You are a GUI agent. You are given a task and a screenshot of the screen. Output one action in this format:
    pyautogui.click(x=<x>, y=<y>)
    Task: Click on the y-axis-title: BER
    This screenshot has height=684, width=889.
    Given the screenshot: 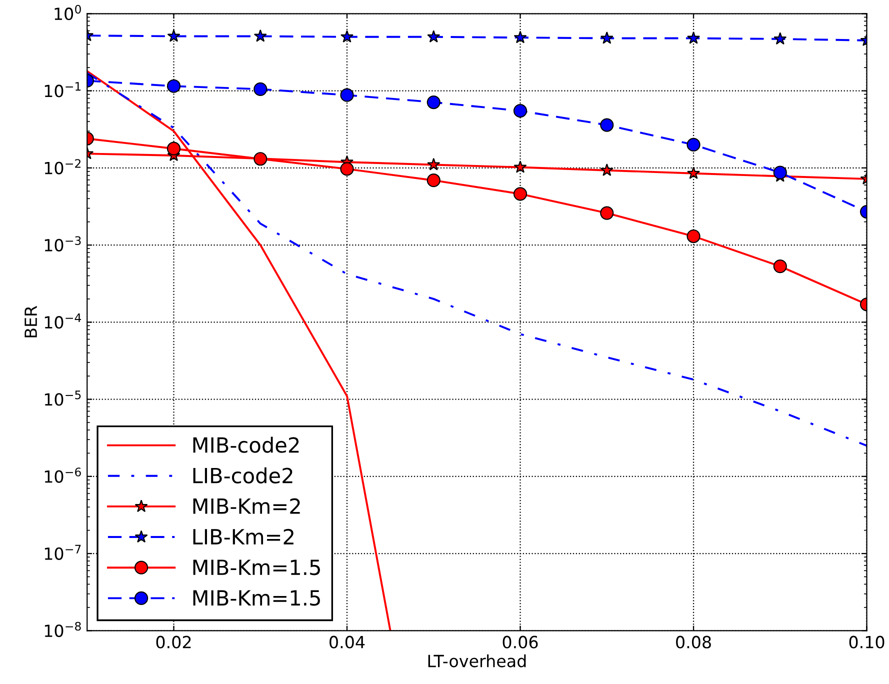 What is the action you would take?
    pyautogui.click(x=30, y=322)
    